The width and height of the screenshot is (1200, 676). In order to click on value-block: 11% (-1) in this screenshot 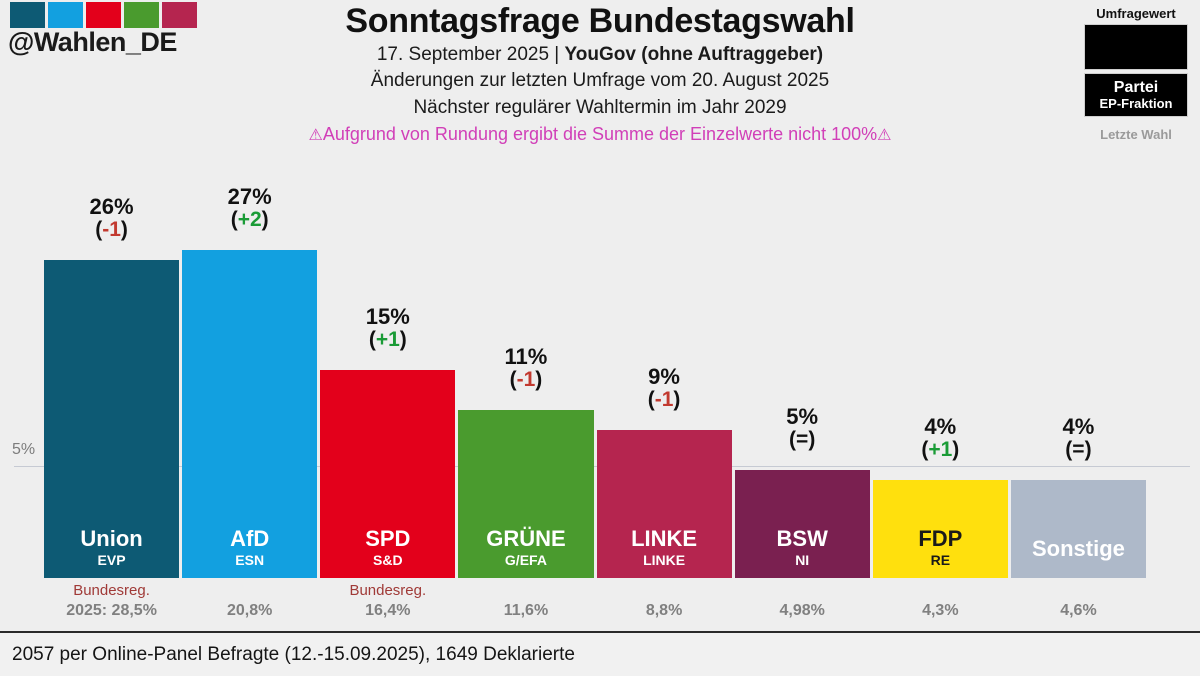, I will do `click(525, 368)`.